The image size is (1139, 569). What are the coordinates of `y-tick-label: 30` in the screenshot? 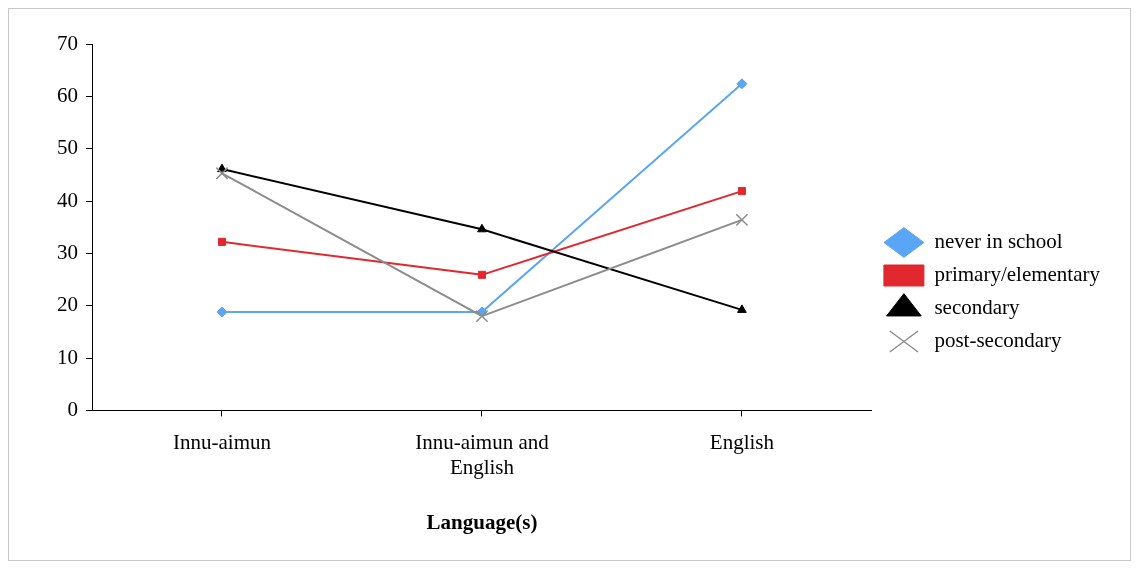 It's located at (67, 251).